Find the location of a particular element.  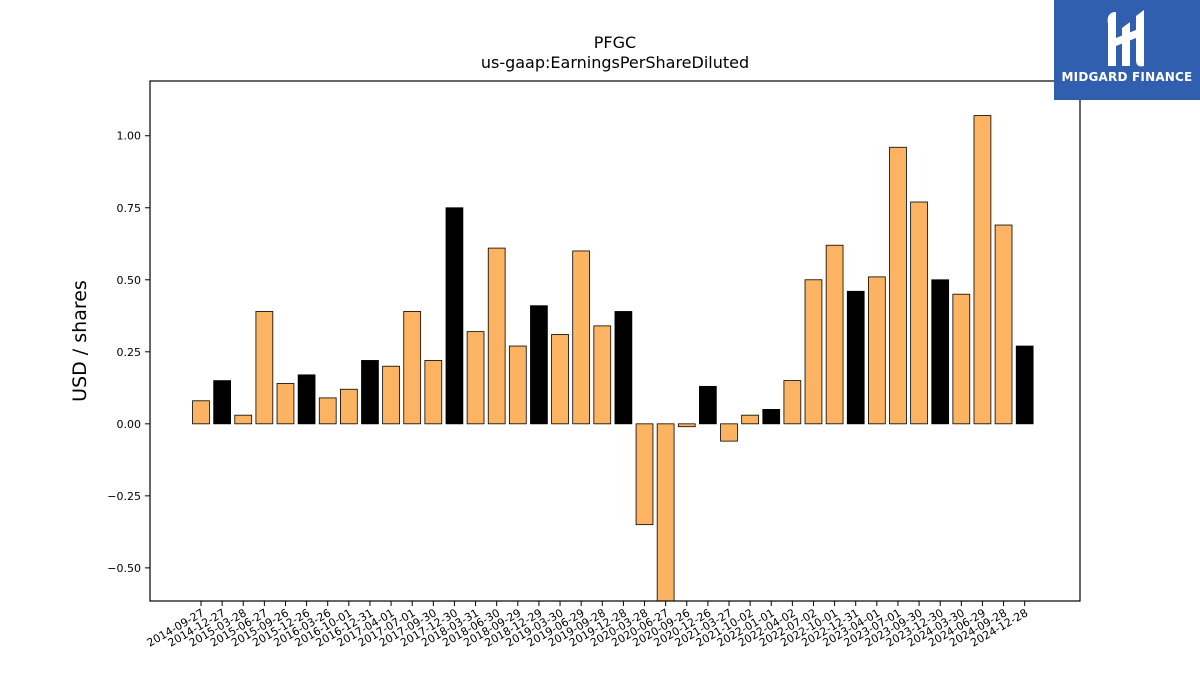

y-tick-label: 0.25 is located at coordinates (129, 352).